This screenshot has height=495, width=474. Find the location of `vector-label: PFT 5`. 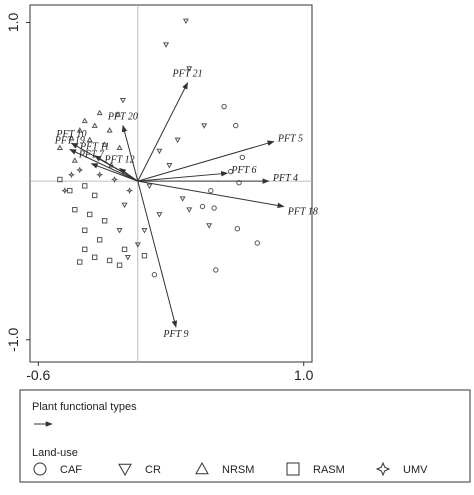

vector-label: PFT 5 is located at coordinates (290, 138).